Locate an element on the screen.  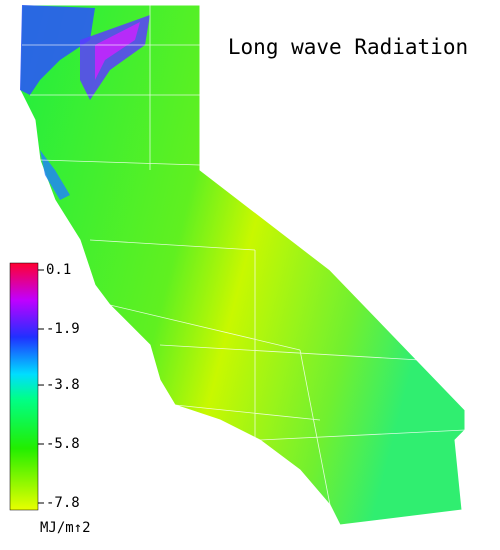
mountain-peaks is located at coordinates (117, 51).